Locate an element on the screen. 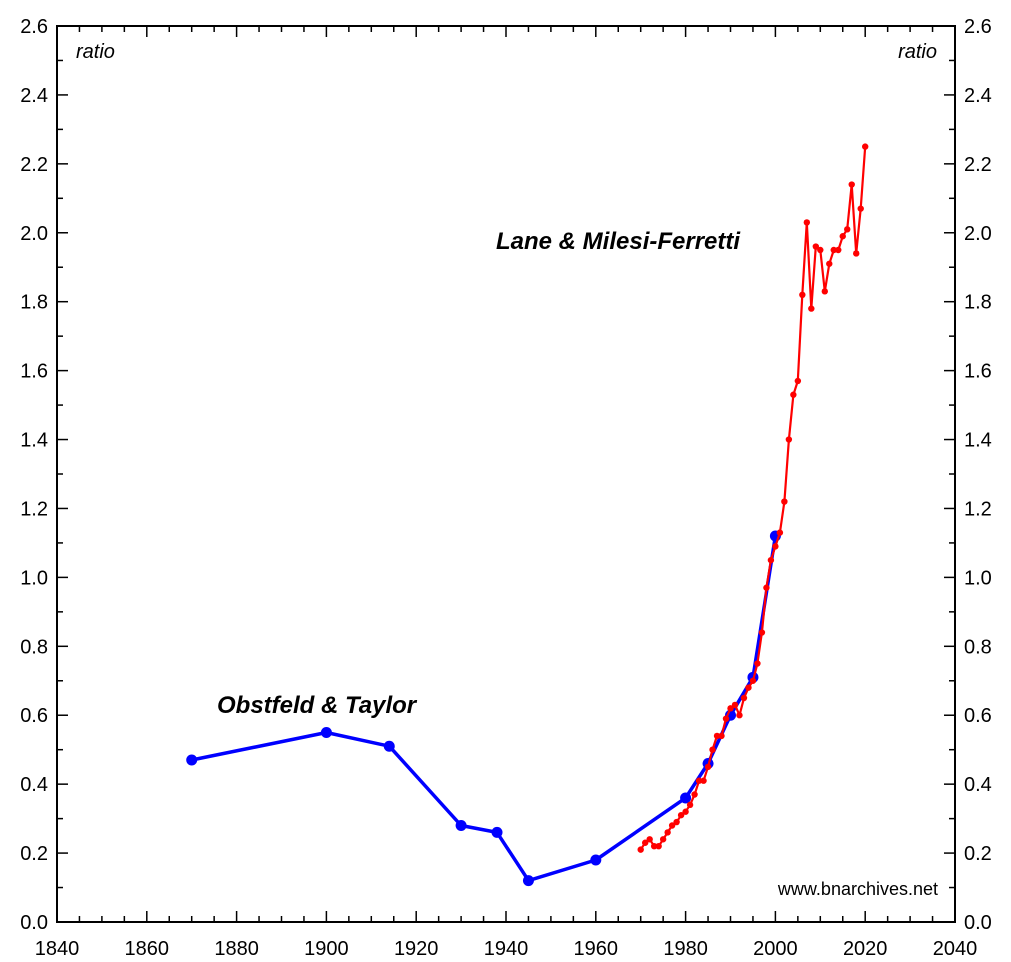 The height and width of the screenshot is (962, 1011). y-tick-label-right: 2.0 is located at coordinates (978, 234).